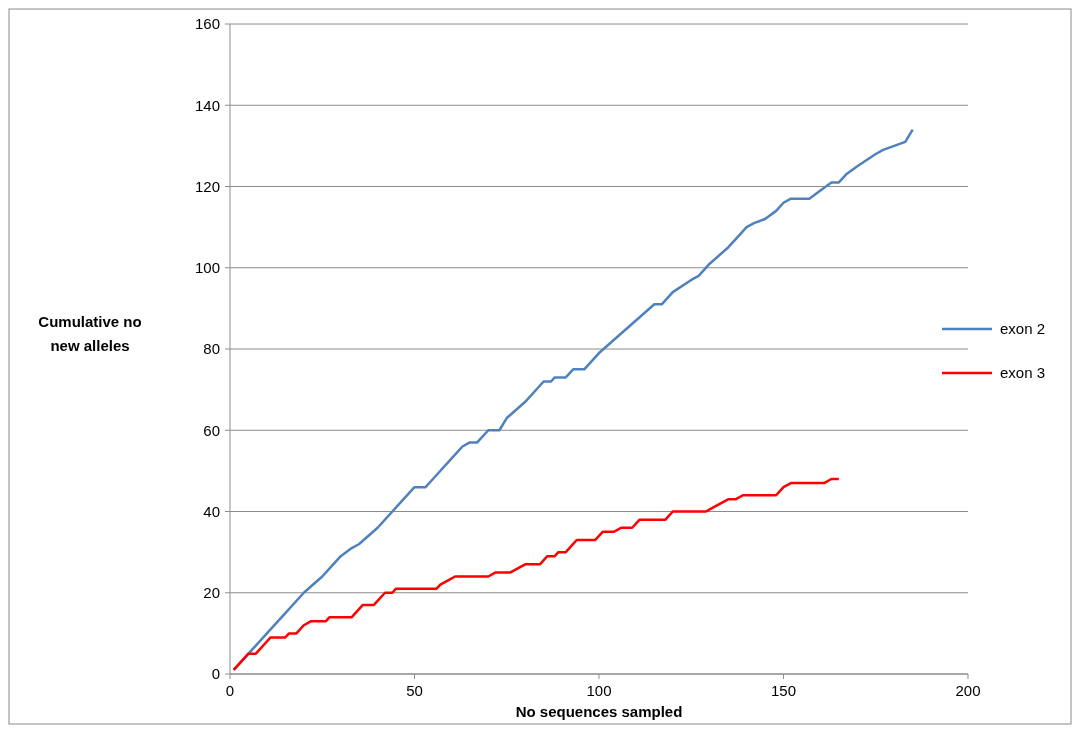 The height and width of the screenshot is (733, 1080). What do you see at coordinates (207, 186) in the screenshot?
I see `y-tick-label: 120` at bounding box center [207, 186].